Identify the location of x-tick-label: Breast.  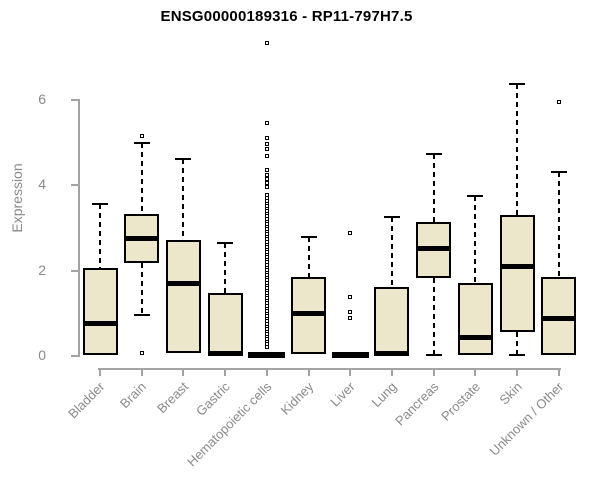
(172, 398).